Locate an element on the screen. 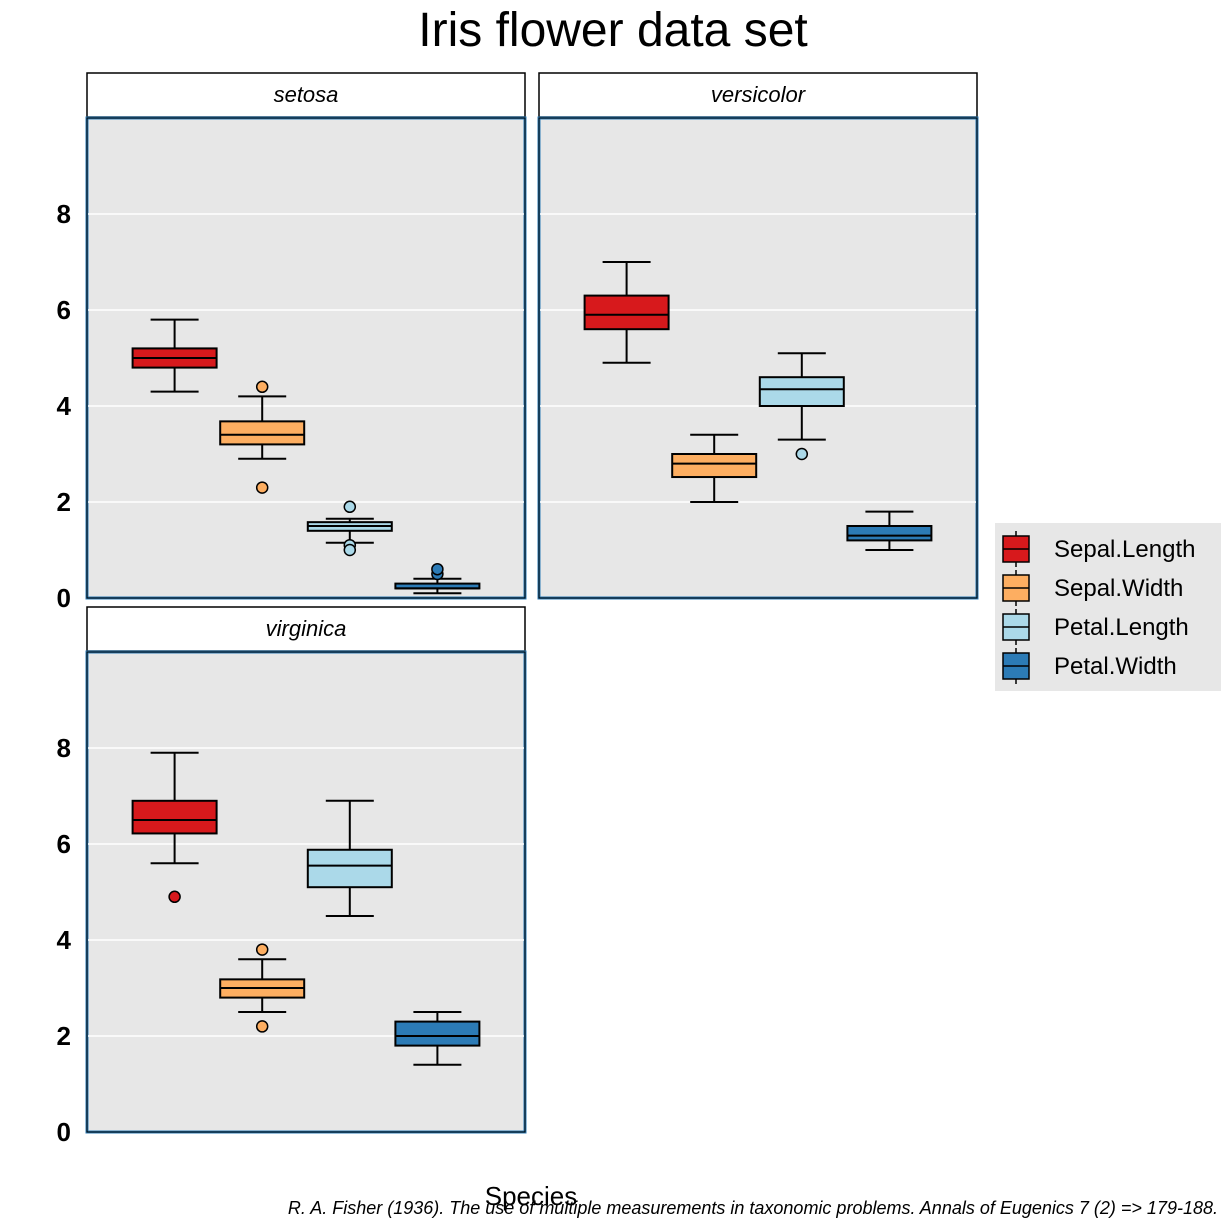 The image size is (1226, 1226). gridlines is located at coordinates (306, 358).